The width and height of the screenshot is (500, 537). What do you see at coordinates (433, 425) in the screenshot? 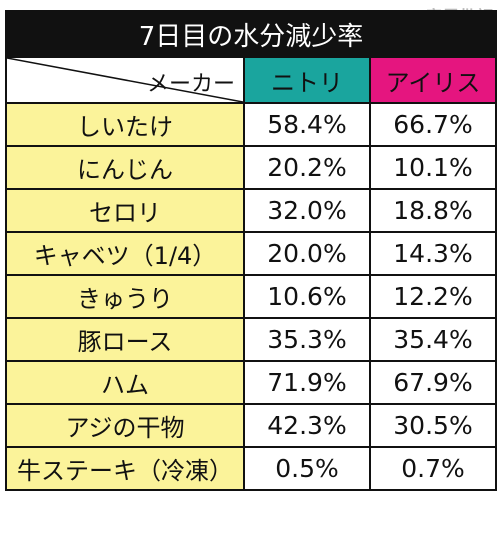
I see `value-cell-iris: 30.5%` at bounding box center [433, 425].